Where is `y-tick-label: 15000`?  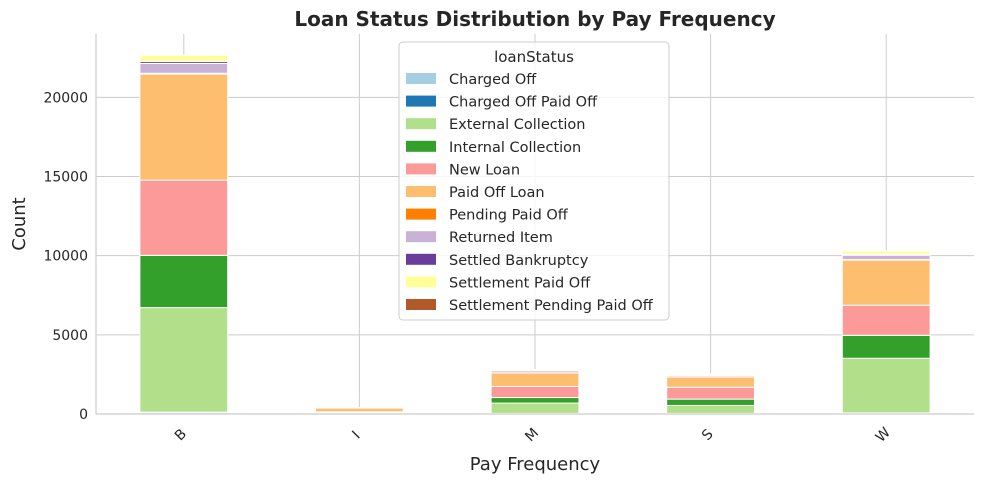
y-tick-label: 15000 is located at coordinates (65, 178).